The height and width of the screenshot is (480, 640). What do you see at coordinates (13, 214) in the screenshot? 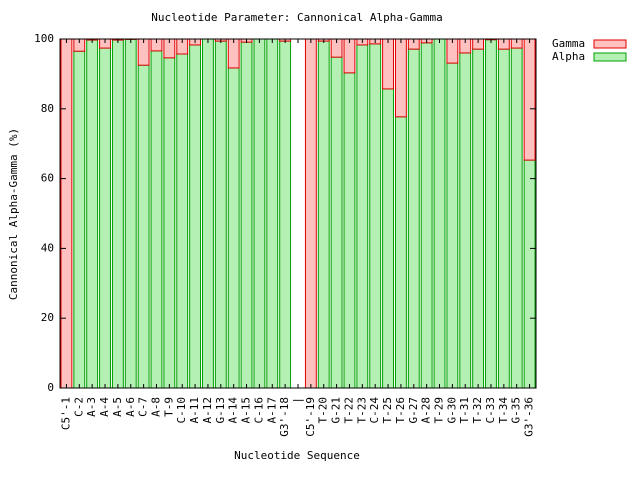
I see `y-axis-label: Cannonical Alpha-Gamma (%)` at bounding box center [13, 214].